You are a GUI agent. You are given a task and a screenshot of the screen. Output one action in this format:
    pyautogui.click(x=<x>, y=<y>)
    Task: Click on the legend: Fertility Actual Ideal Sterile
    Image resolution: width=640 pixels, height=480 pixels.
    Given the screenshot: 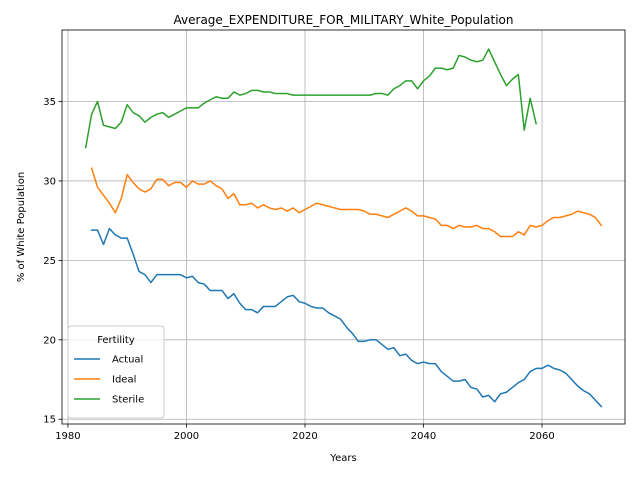 What is the action you would take?
    pyautogui.click(x=116, y=372)
    